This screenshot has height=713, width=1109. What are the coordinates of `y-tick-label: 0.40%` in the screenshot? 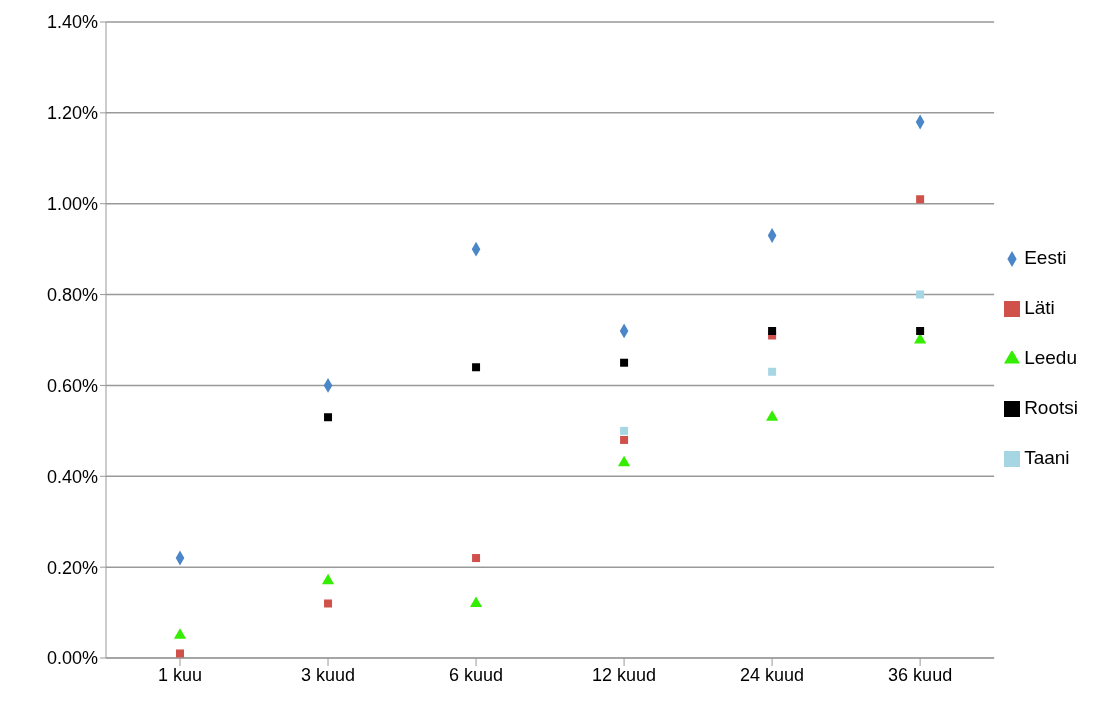 It's located at (72, 476).